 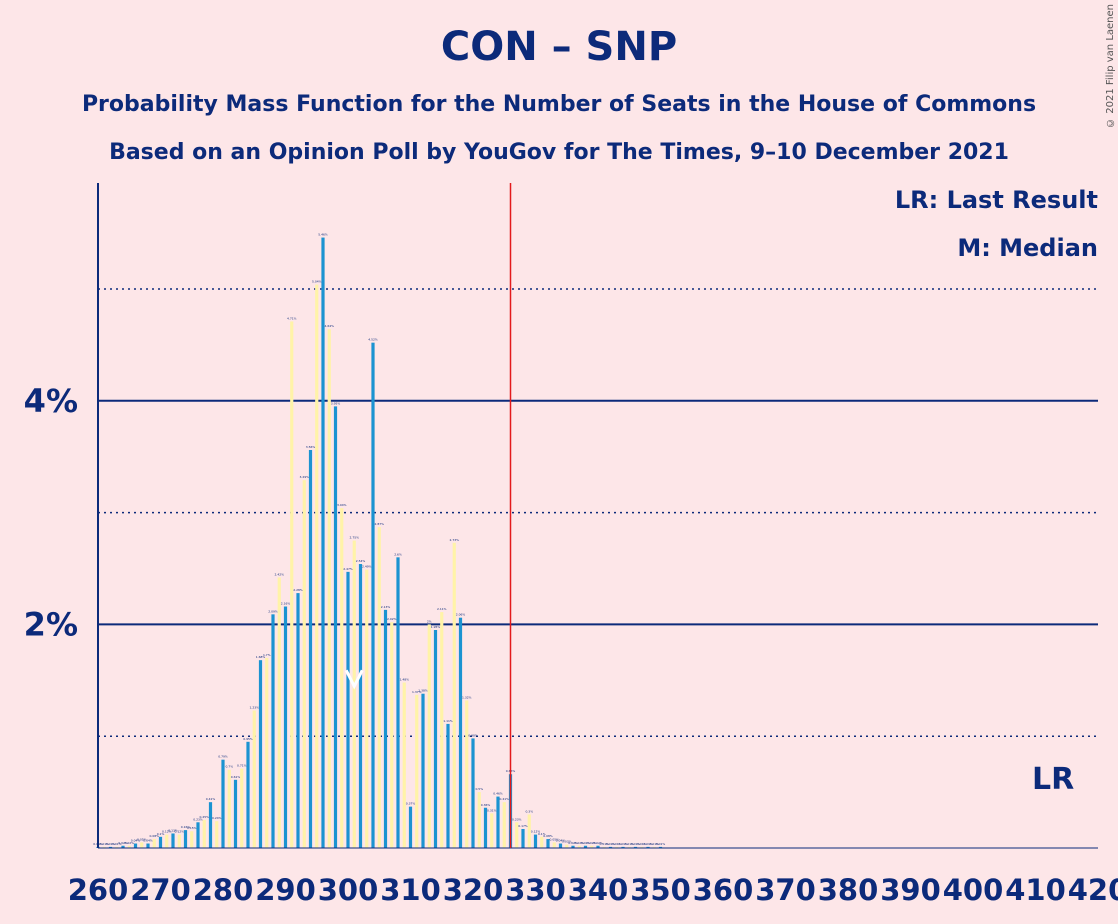 I want to click on bar-label-302: 2.54%, so click(x=361, y=561).